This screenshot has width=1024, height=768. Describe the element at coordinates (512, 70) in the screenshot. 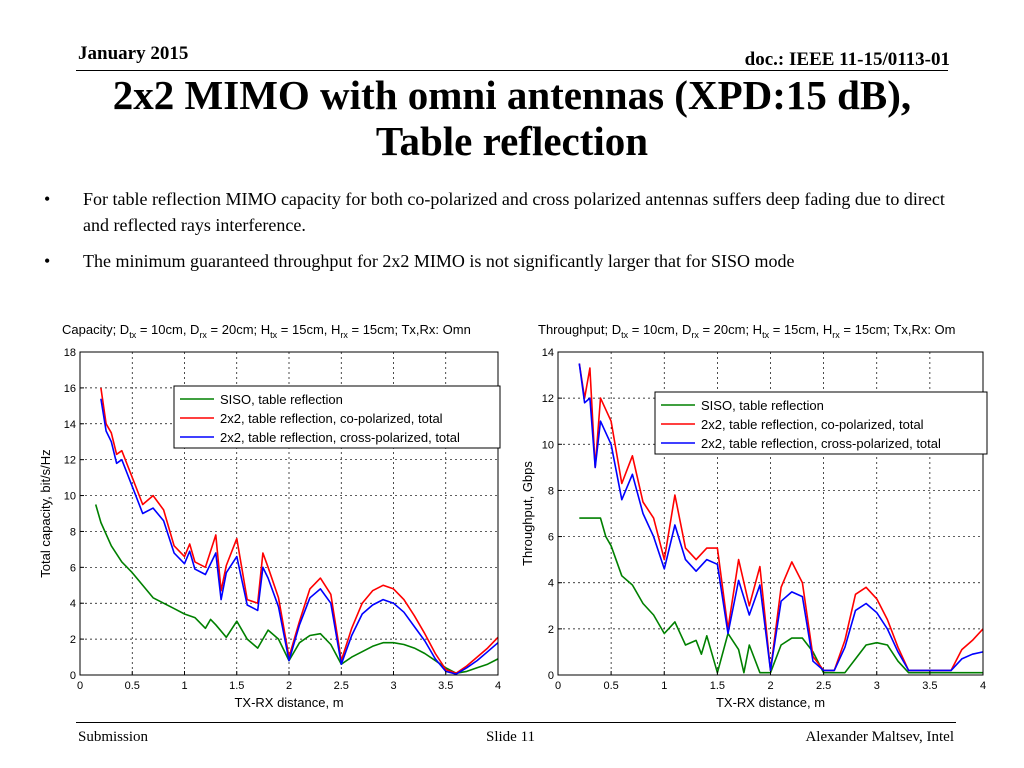

I see `header-divider` at that location.